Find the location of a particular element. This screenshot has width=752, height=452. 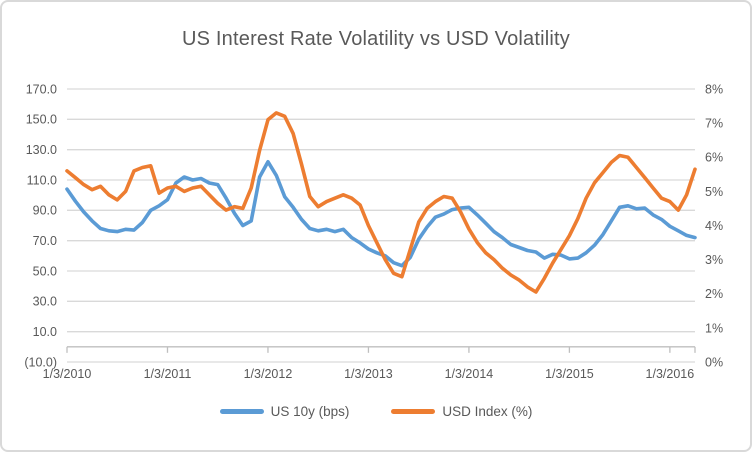

y-left-tick-label: 110.0 is located at coordinates (42, 180).